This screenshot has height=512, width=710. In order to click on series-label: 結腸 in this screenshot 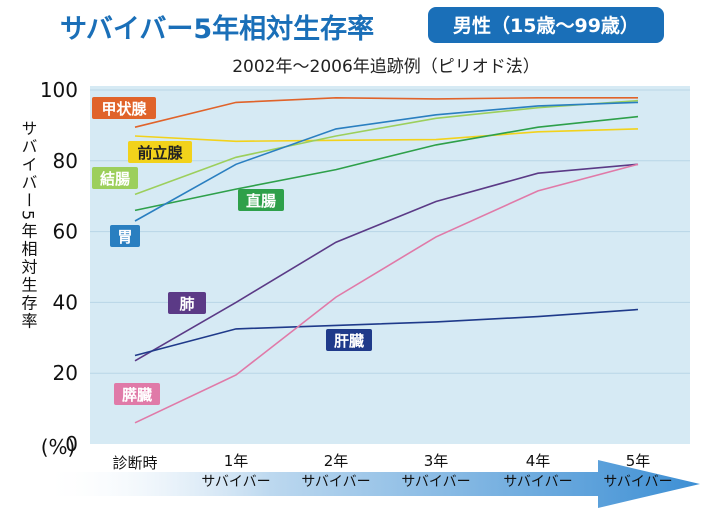, I will do `click(115, 179)`.